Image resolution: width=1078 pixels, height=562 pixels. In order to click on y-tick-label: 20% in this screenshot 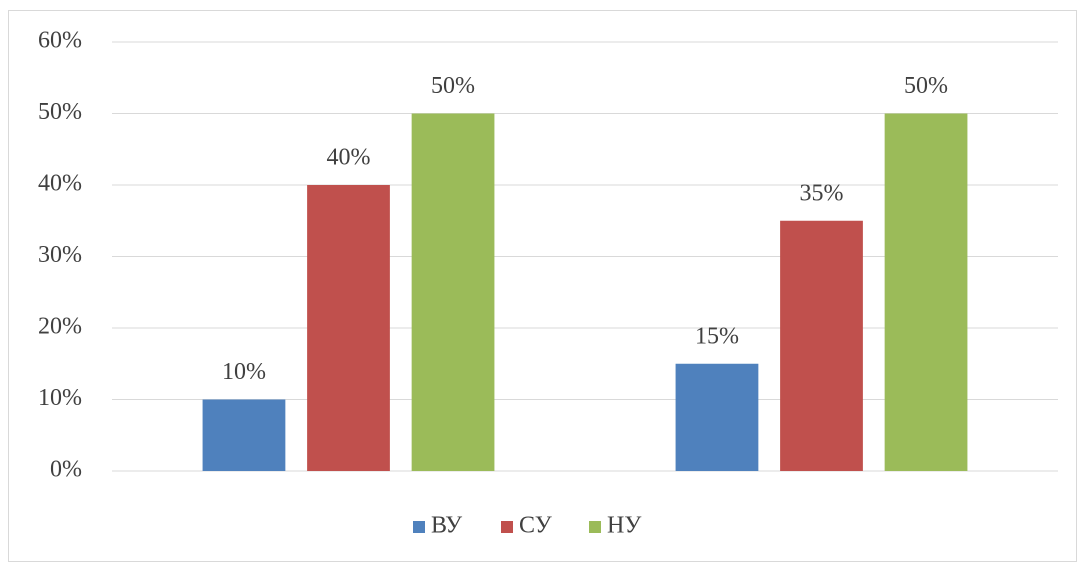, I will do `click(60, 327)`.